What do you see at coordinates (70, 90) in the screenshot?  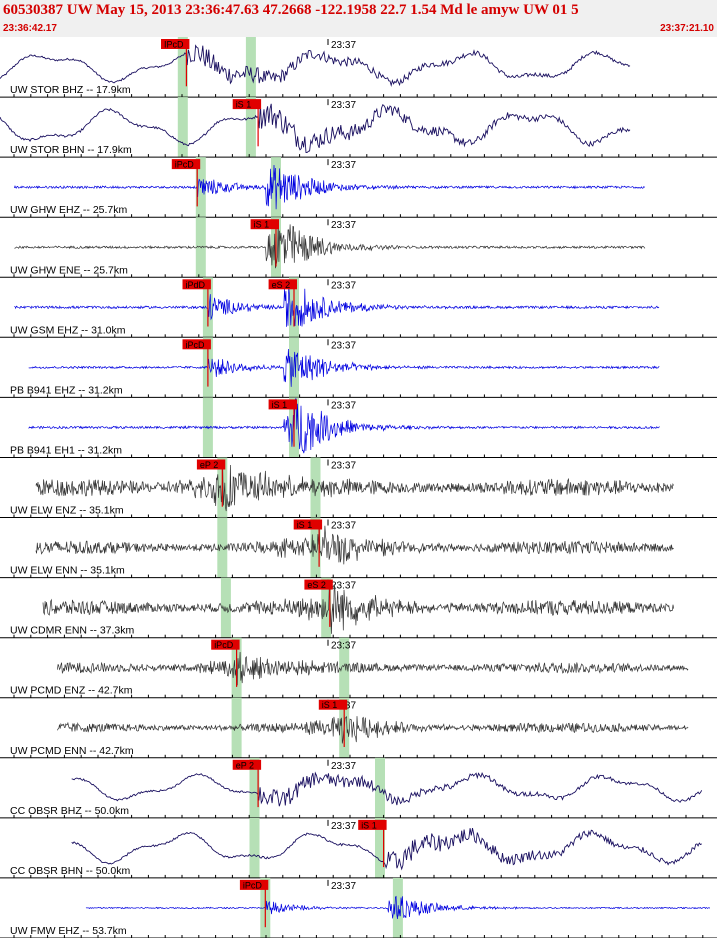 I see `trace-label: UW STOR BHZ -- 17.9km` at bounding box center [70, 90].